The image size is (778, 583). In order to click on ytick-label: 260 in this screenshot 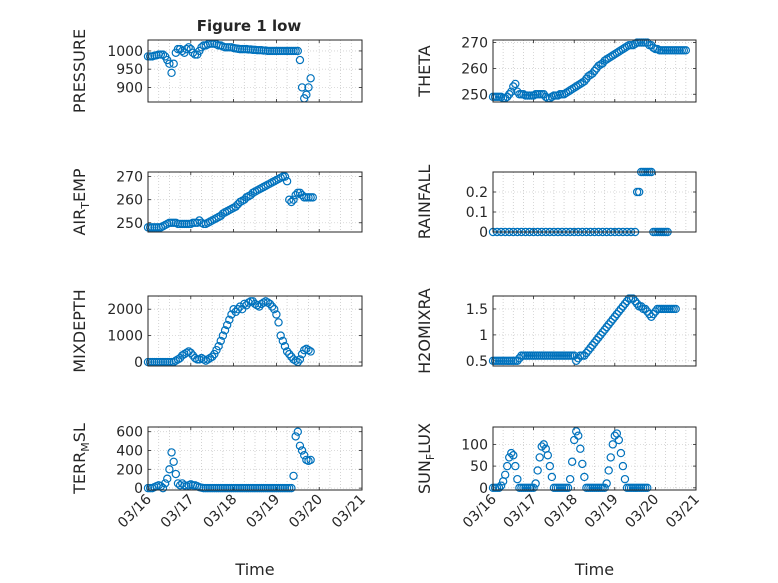, I will do `click(474, 69)`.